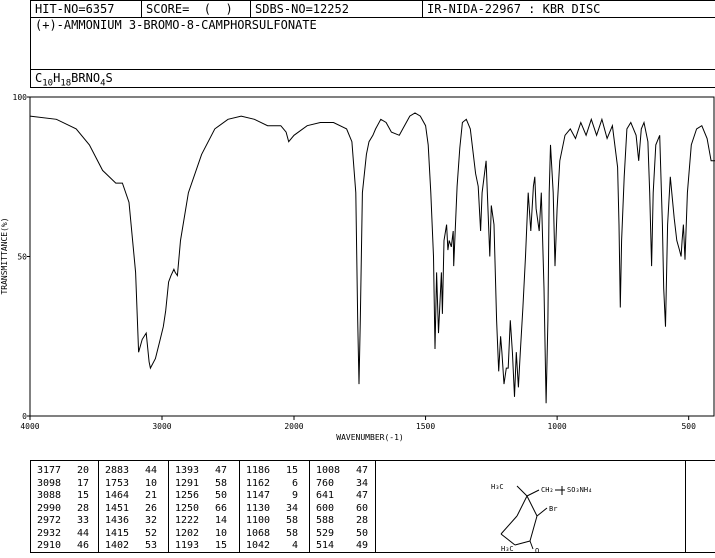 The height and width of the screenshot is (558, 715). What do you see at coordinates (86, 78) in the screenshot?
I see `formula-brno: BRNO` at bounding box center [86, 78].